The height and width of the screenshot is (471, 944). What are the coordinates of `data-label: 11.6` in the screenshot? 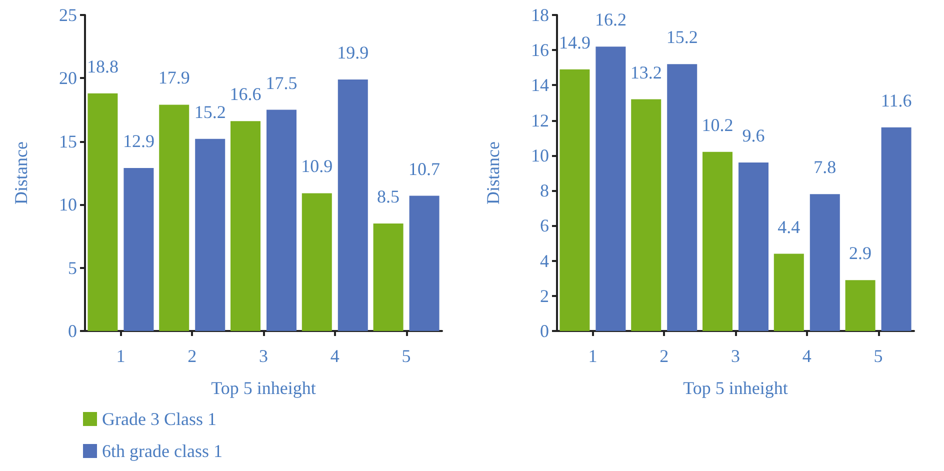 It's located at (896, 100).